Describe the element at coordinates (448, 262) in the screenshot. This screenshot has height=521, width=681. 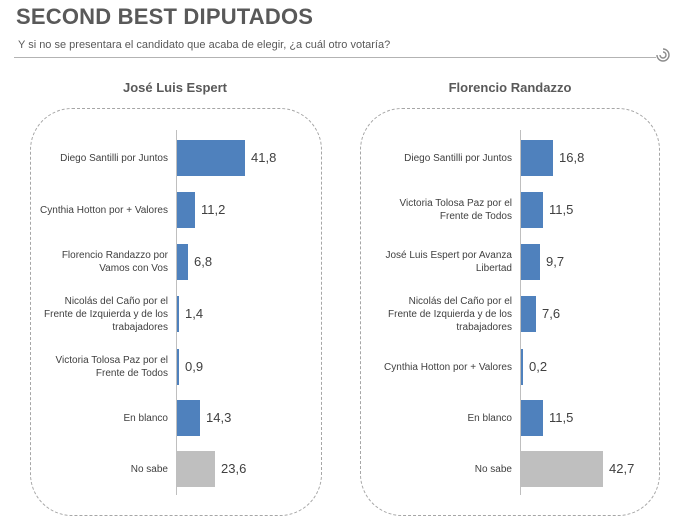
I see `category-label: José Luis Espert por Avanza Libertad` at that location.